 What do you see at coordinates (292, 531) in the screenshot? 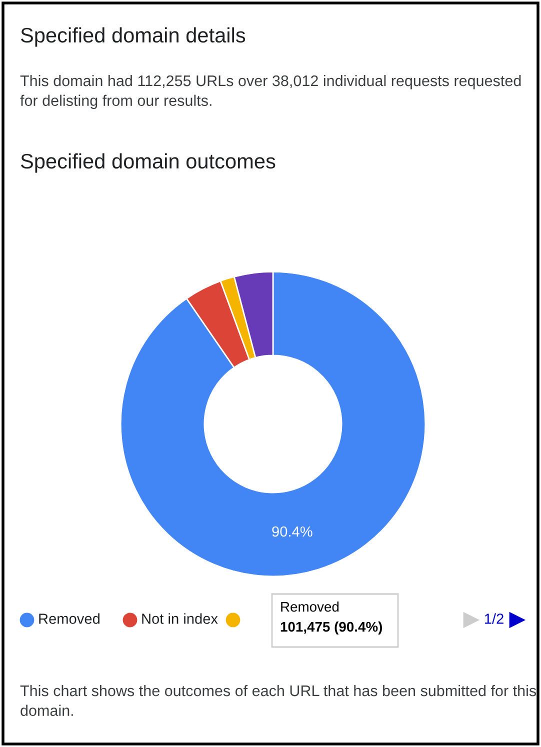
I see `data-label: 90.4%` at bounding box center [292, 531].